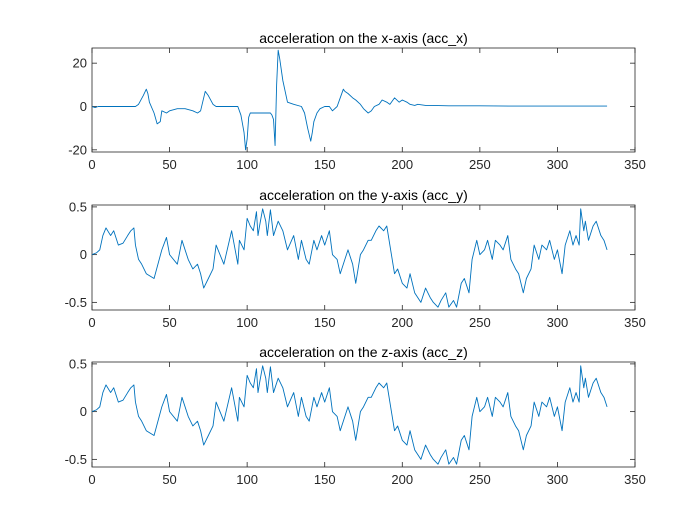  I want to click on y-tick-label: 20, so click(80, 63).